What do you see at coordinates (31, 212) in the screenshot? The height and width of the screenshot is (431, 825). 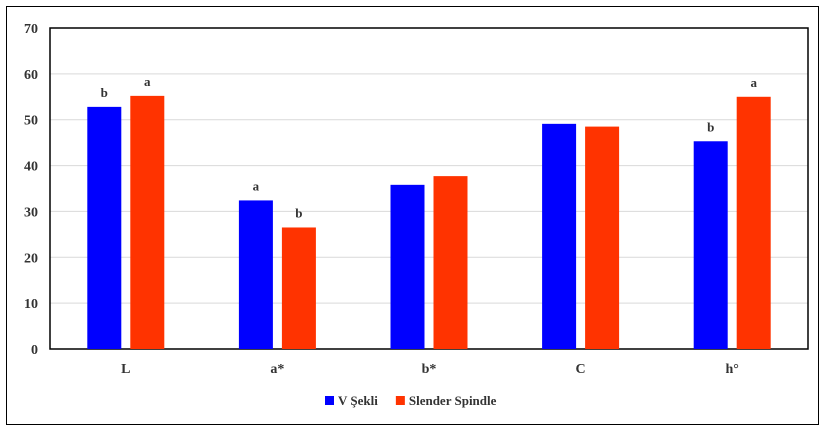 I see `y-tick-label: 30` at bounding box center [31, 212].